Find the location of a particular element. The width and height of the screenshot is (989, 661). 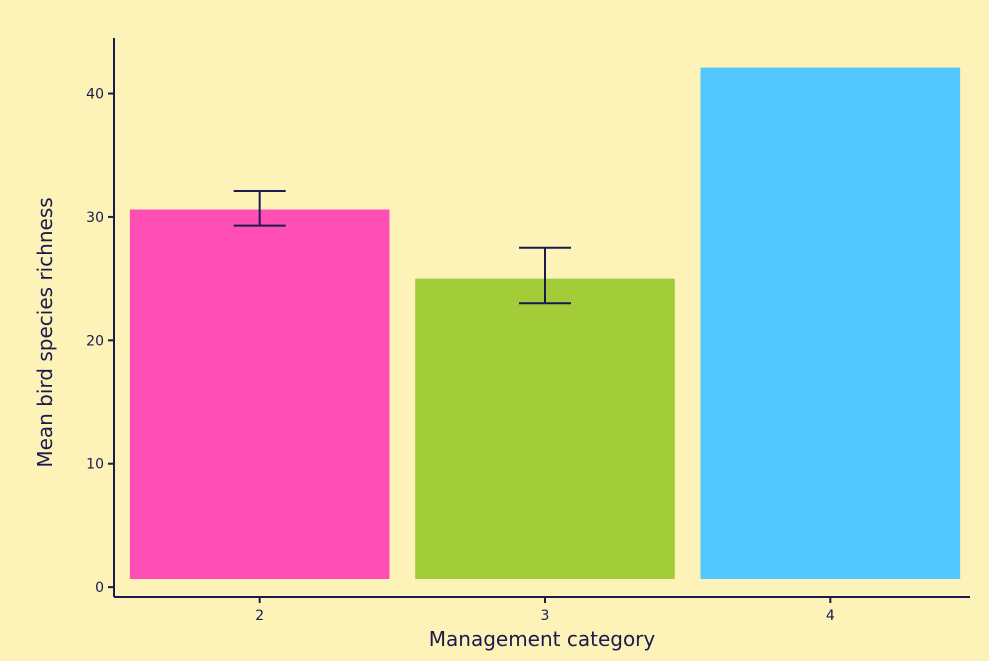

errorbars-layer is located at coordinates (402, 247).